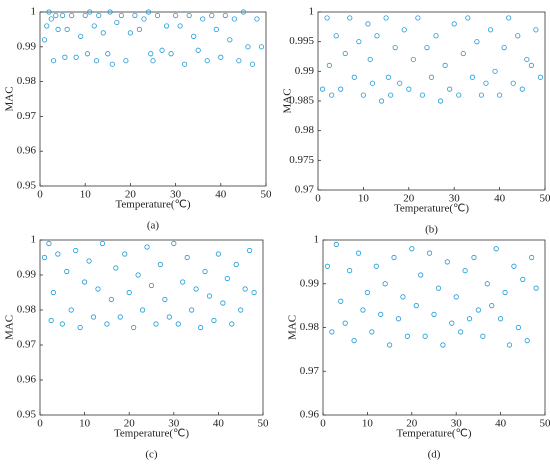  I want to click on x-tick-label: 40, so click(500, 199).